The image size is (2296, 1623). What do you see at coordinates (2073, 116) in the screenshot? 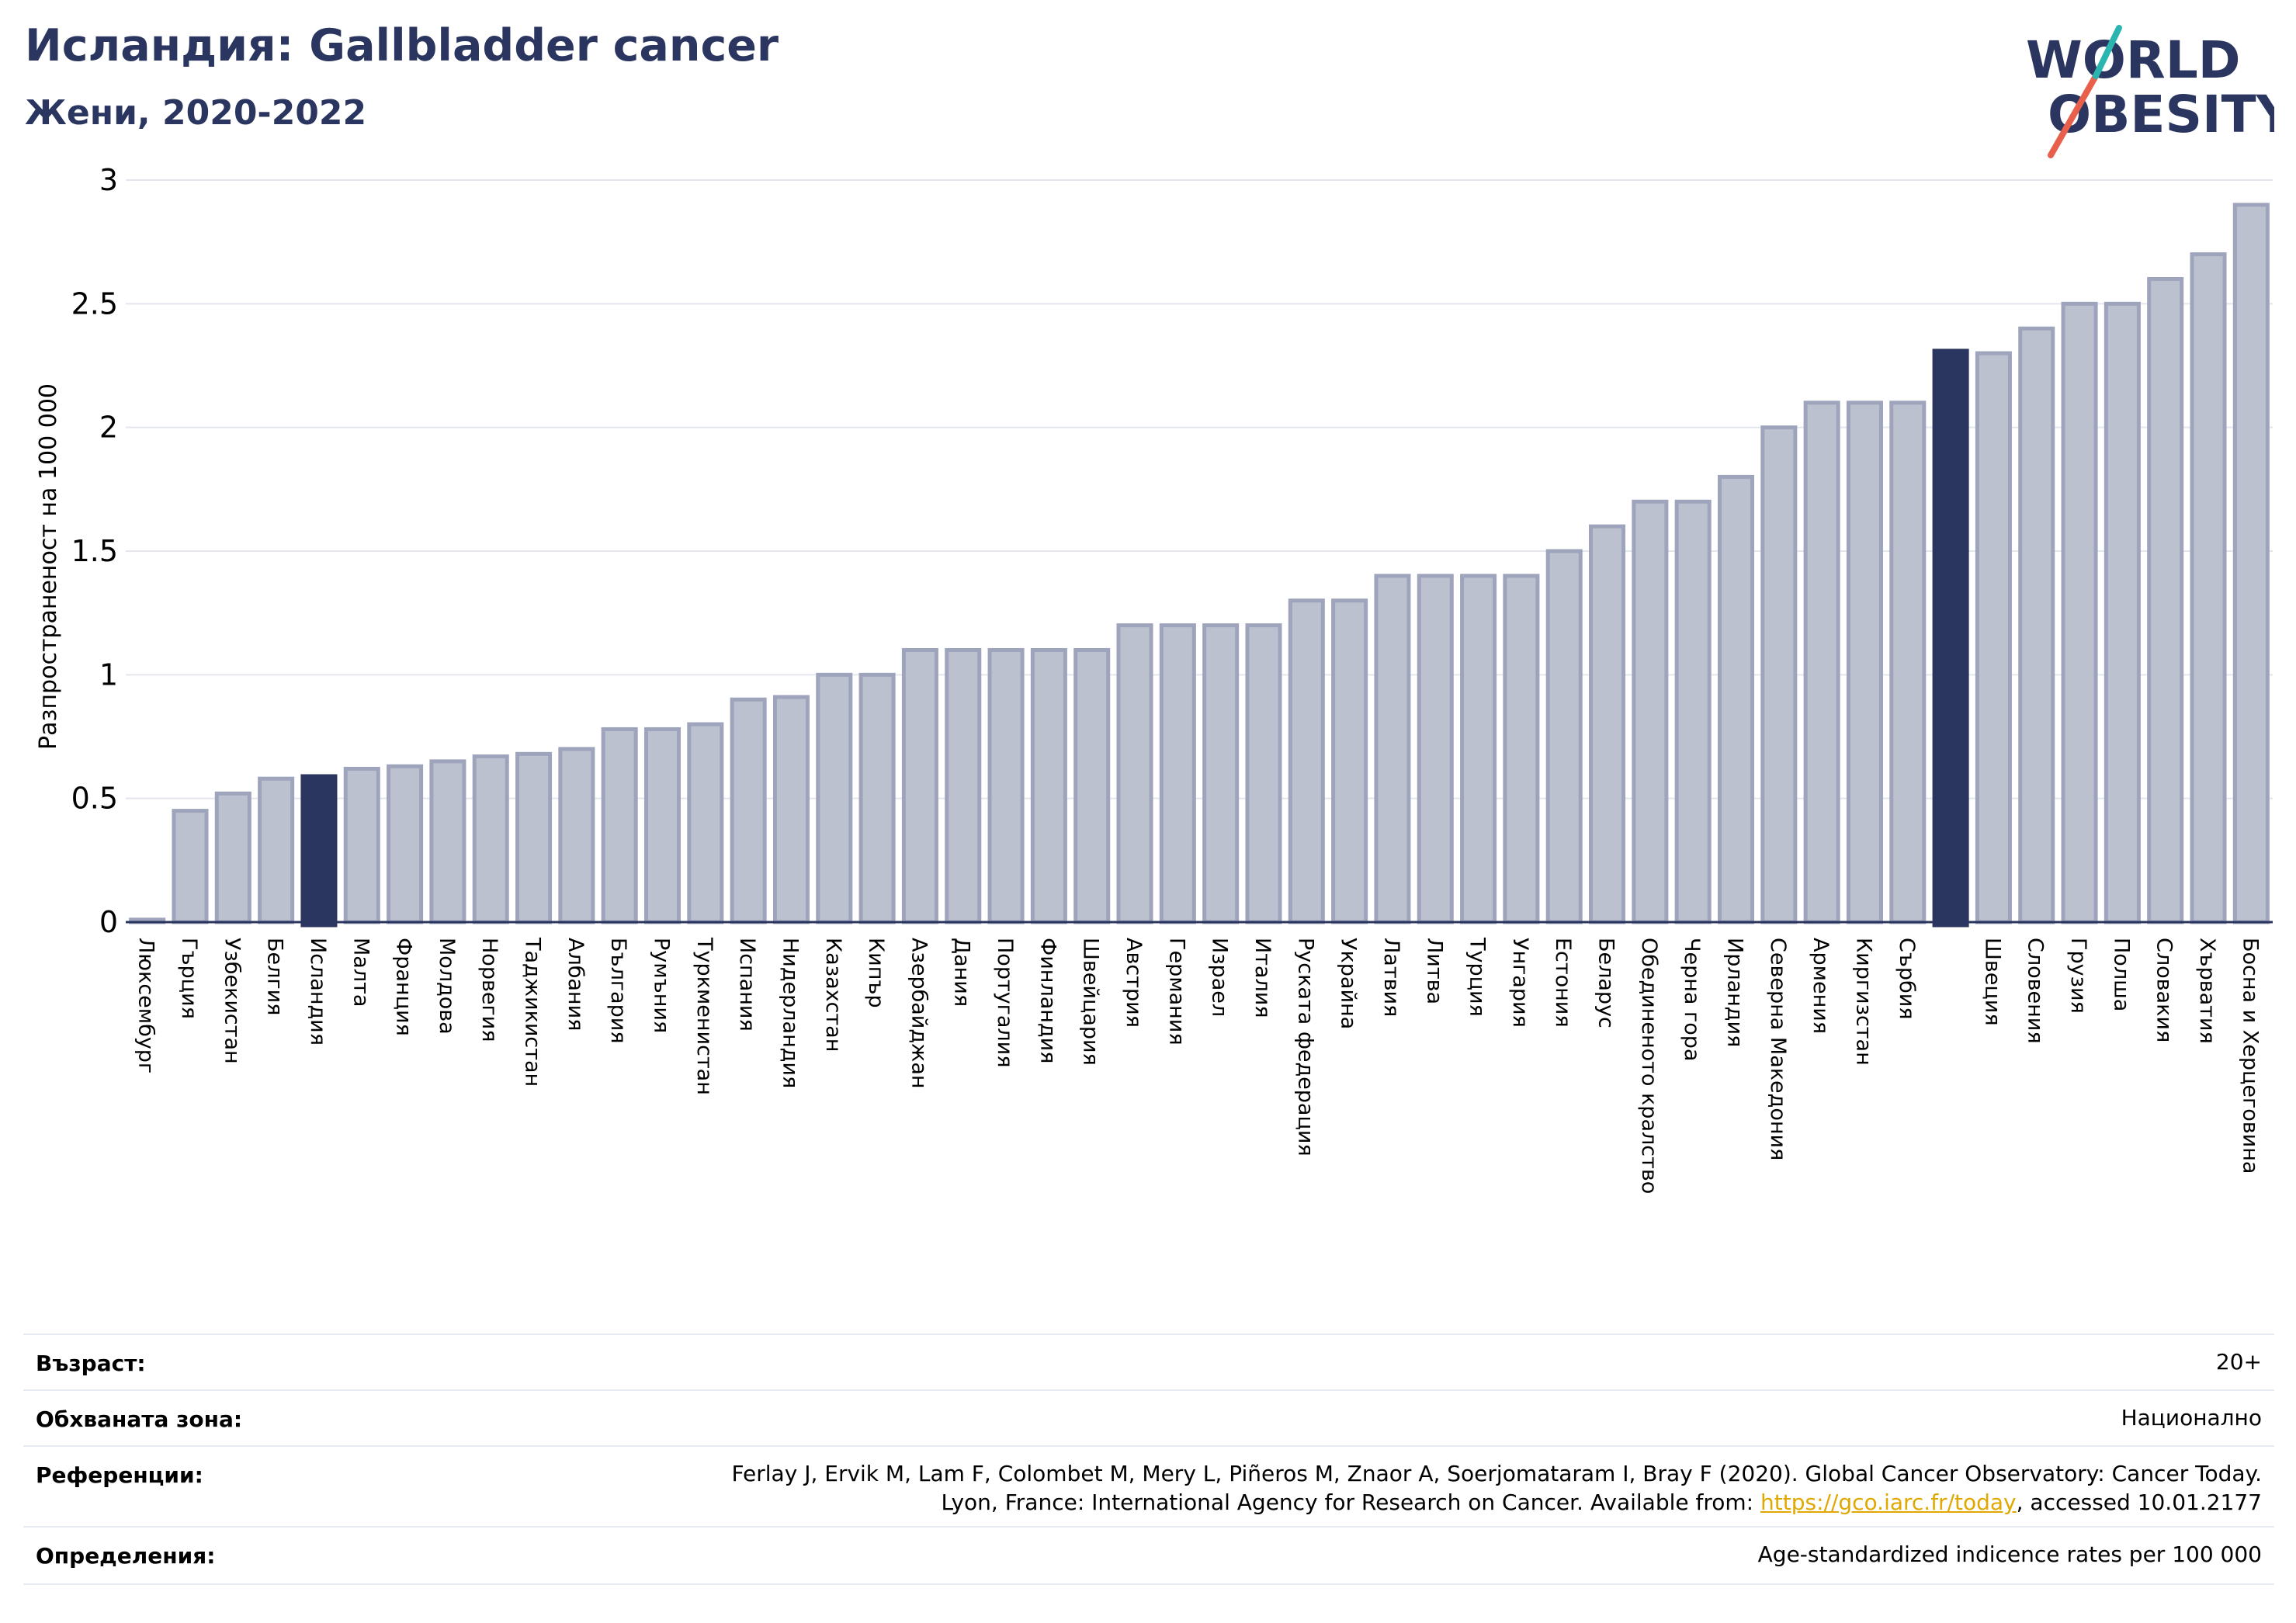
I see `logo-slash-red` at bounding box center [2073, 116].